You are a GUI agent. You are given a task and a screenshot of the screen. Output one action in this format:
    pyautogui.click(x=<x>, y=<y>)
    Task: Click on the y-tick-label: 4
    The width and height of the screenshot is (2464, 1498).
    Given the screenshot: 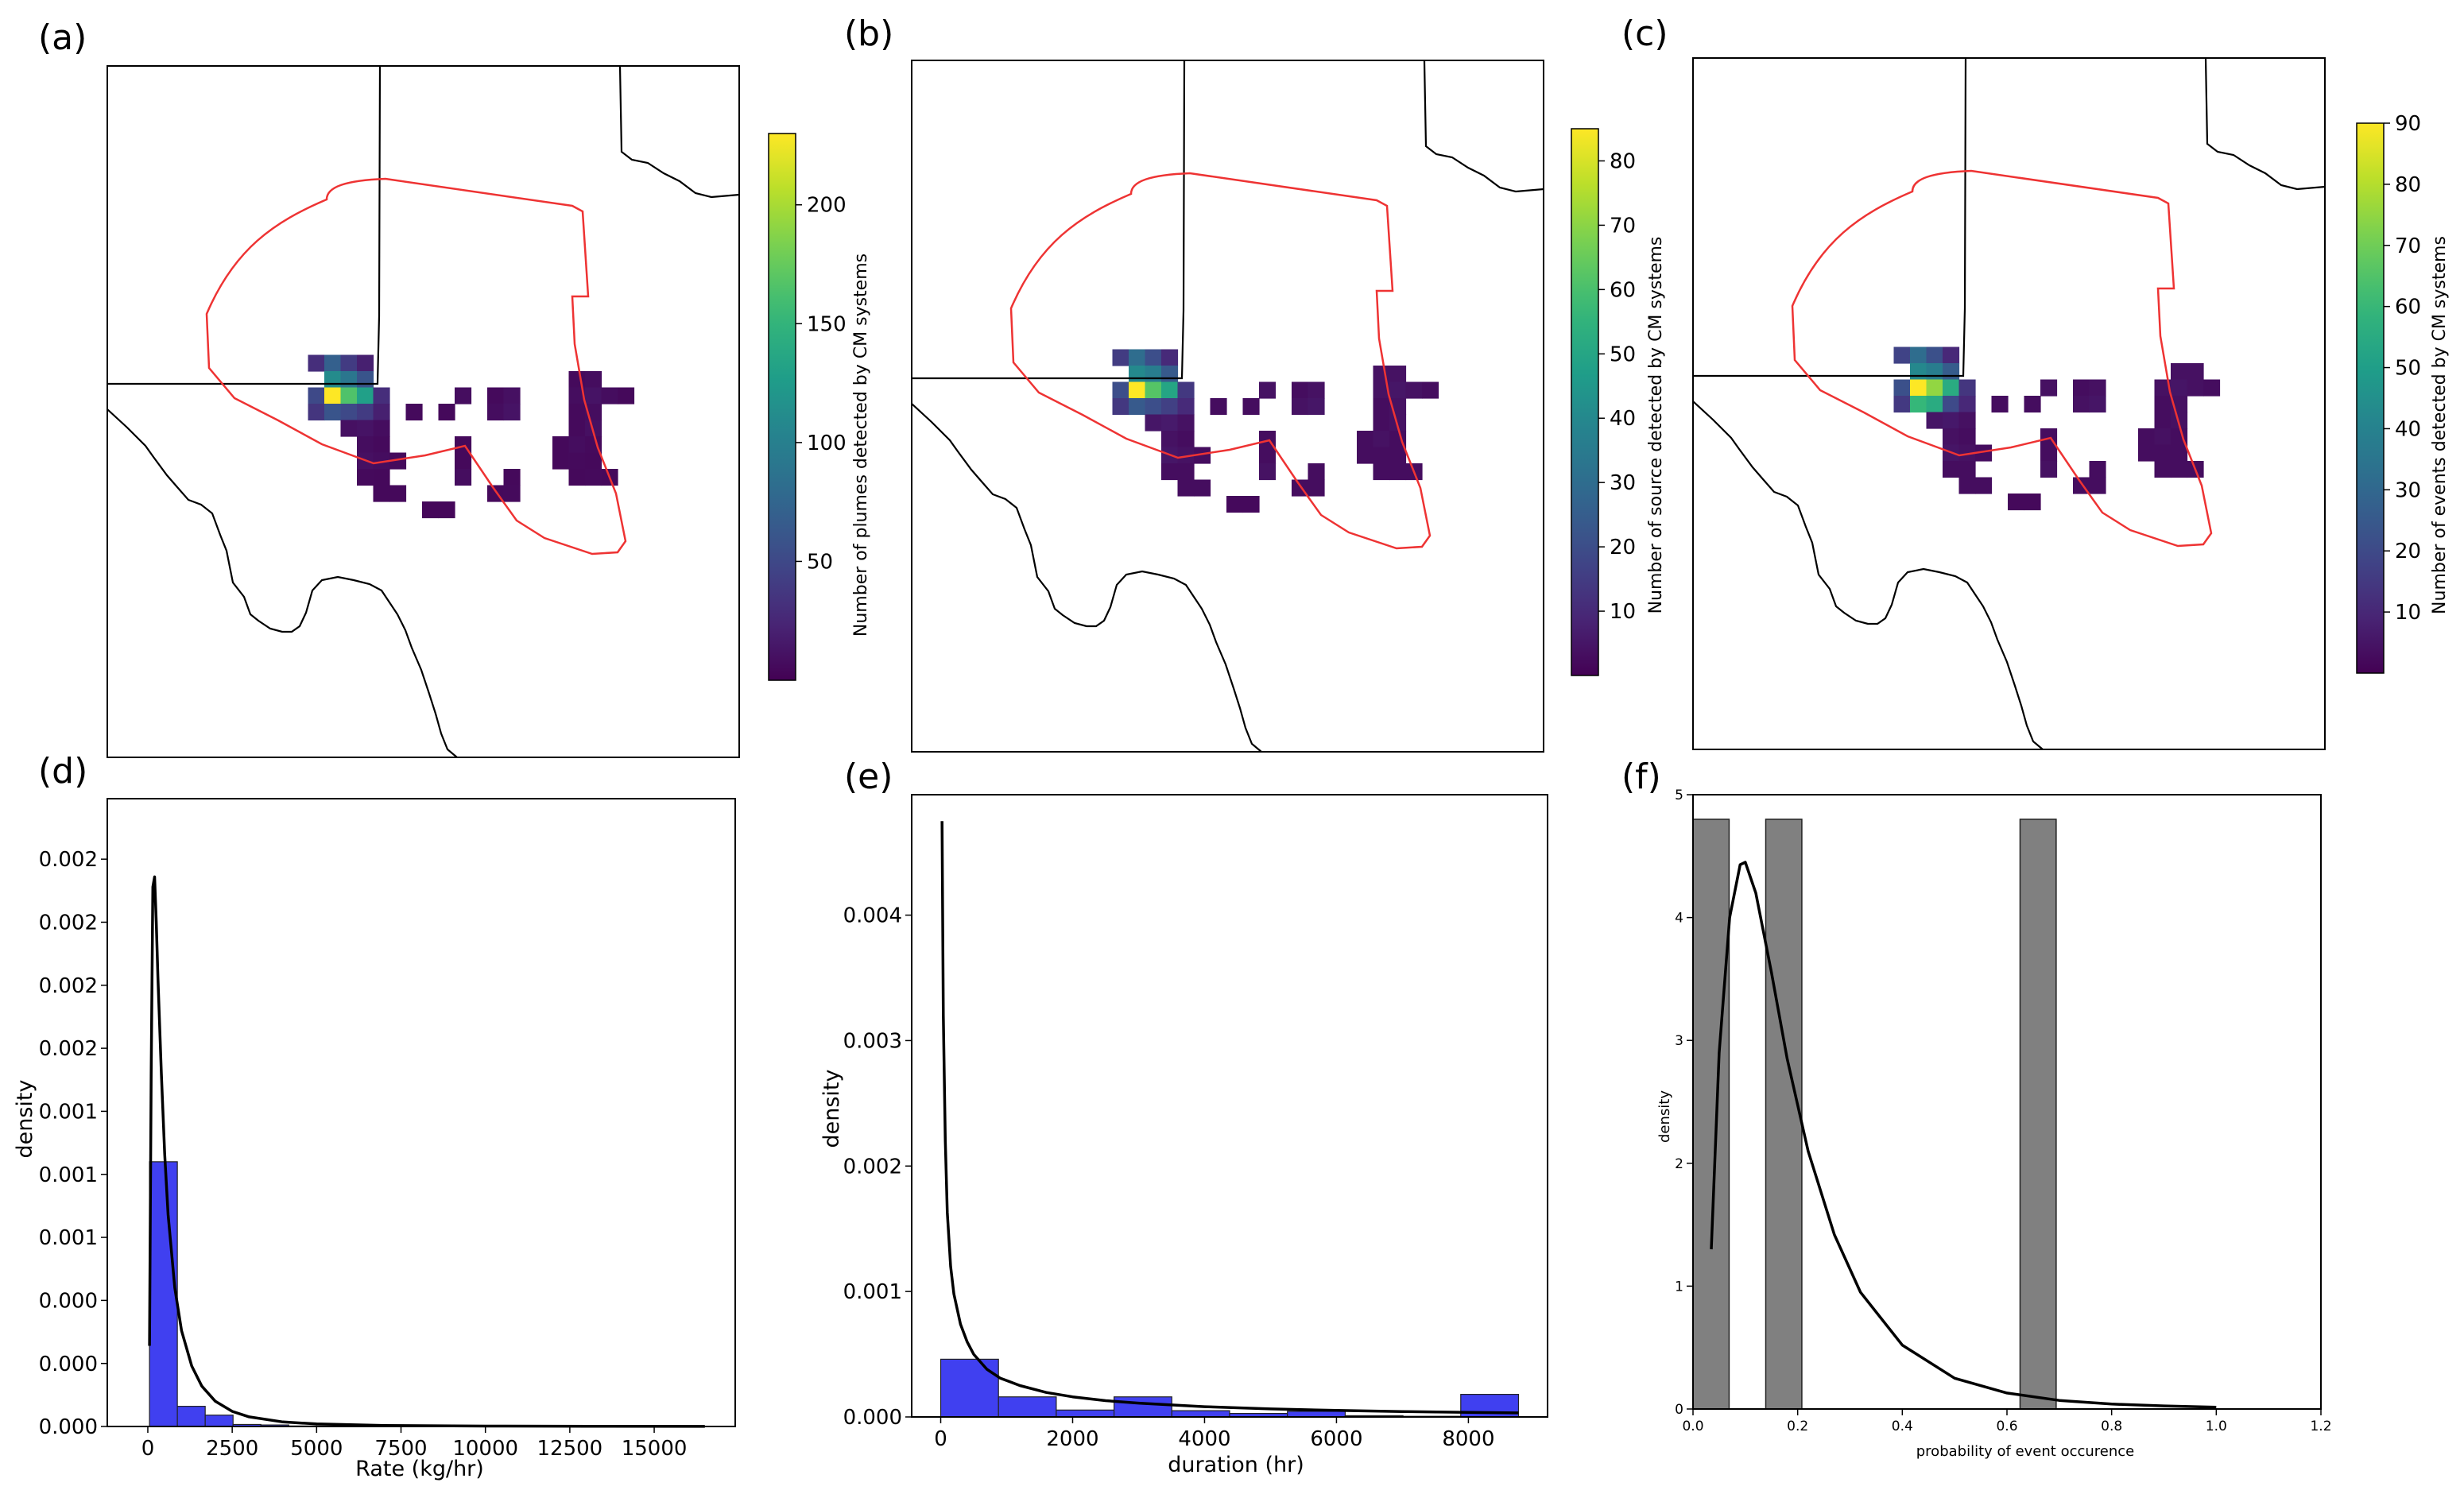 What is the action you would take?
    pyautogui.click(x=1679, y=919)
    